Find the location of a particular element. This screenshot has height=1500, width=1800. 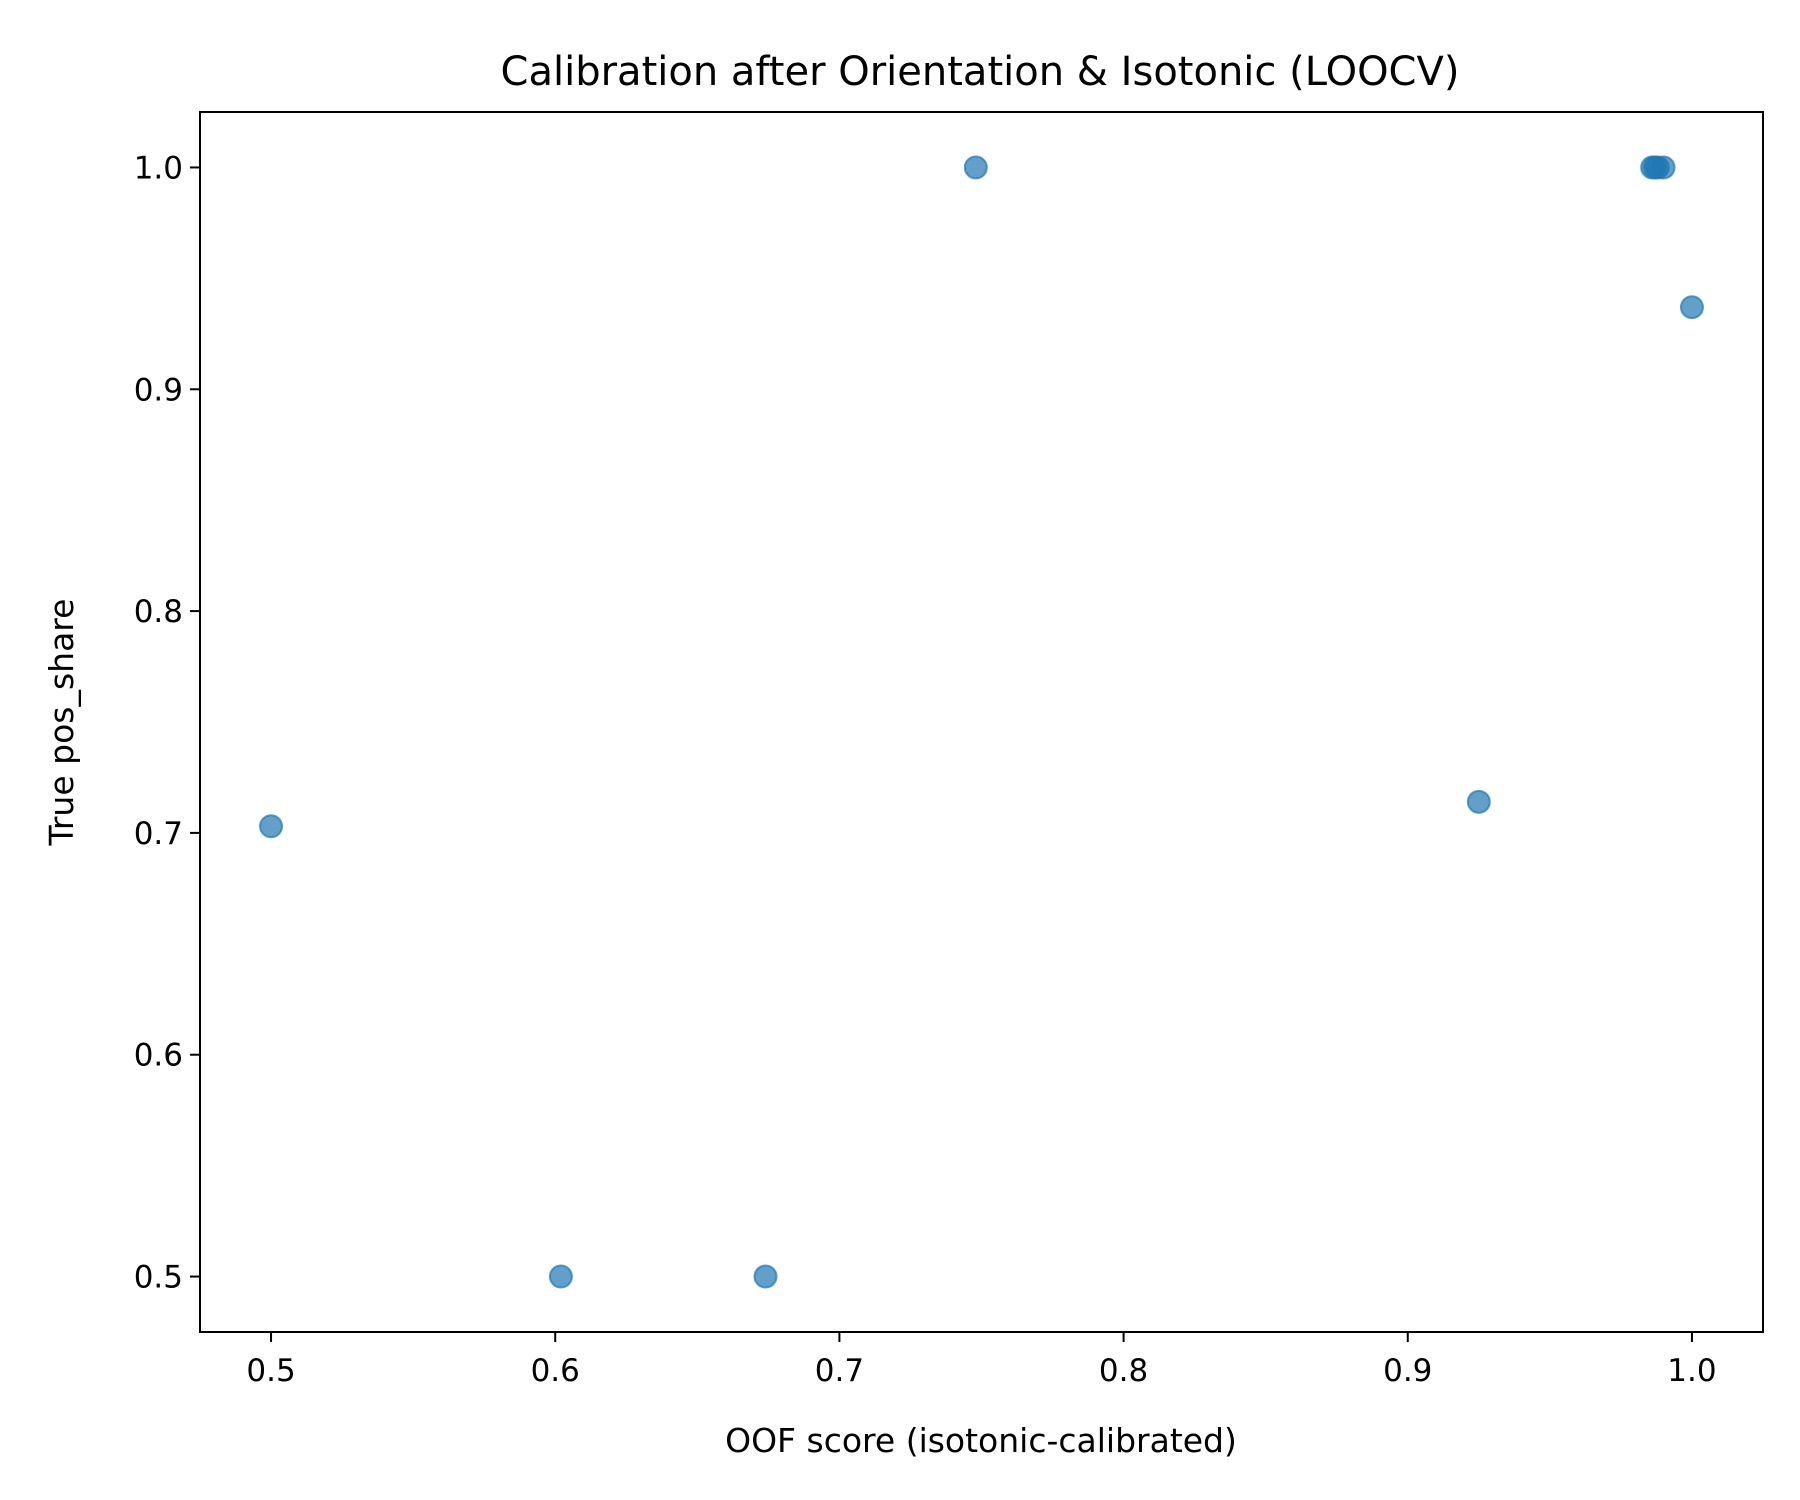

y-tick-label: 0.6 is located at coordinates (158, 1056).